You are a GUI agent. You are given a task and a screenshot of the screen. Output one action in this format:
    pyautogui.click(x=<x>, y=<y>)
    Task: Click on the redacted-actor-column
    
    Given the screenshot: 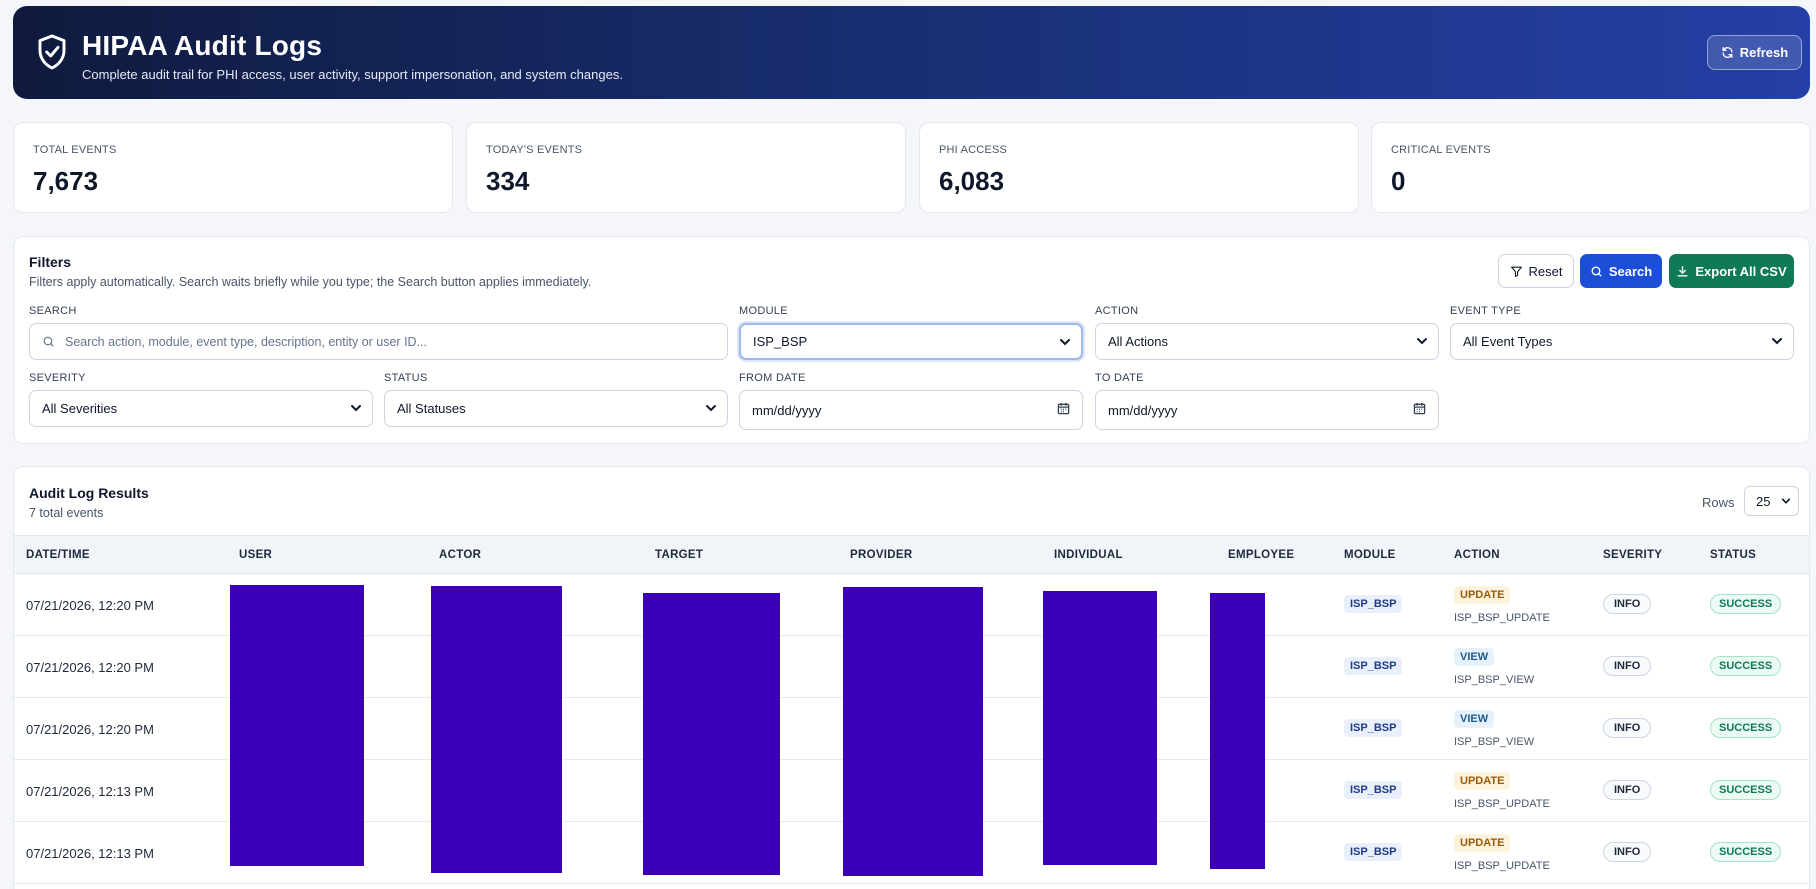 What is the action you would take?
    pyautogui.click(x=496, y=729)
    